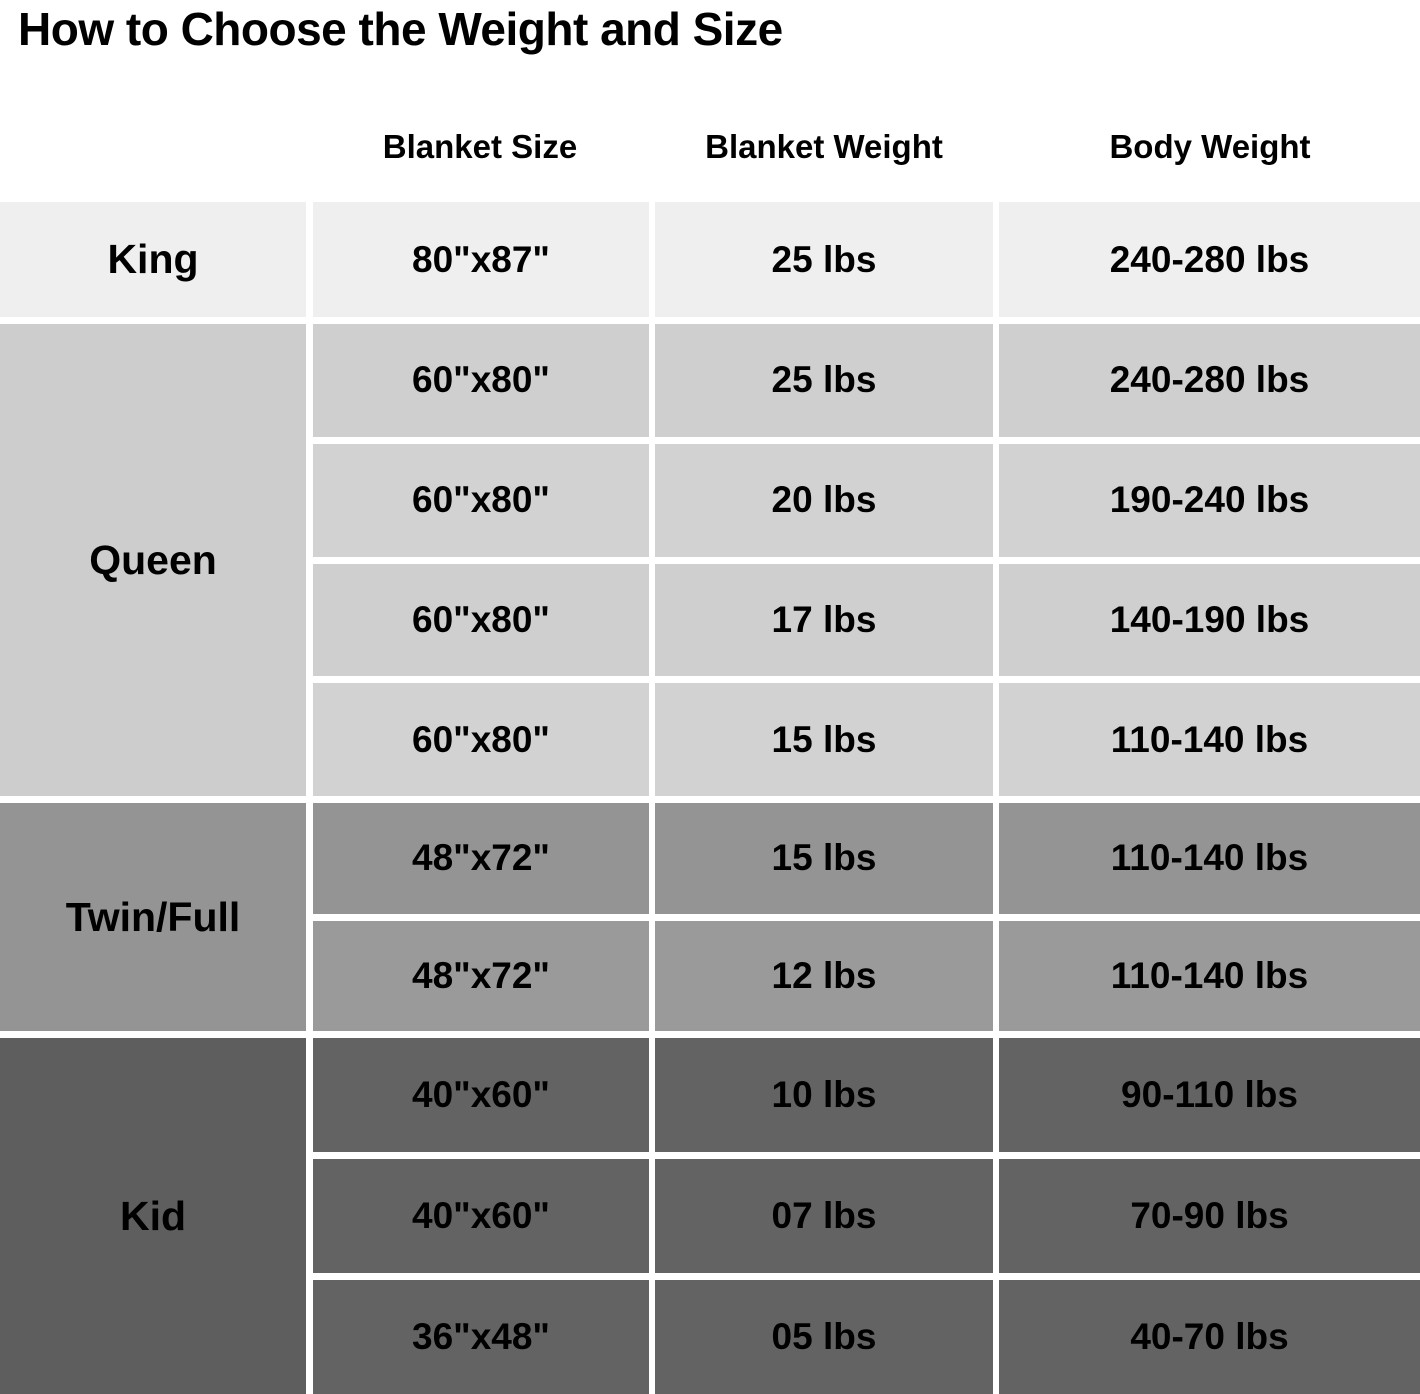  What do you see at coordinates (153, 917) in the screenshot?
I see `row-group-label-twin-full: Twin/Full` at bounding box center [153, 917].